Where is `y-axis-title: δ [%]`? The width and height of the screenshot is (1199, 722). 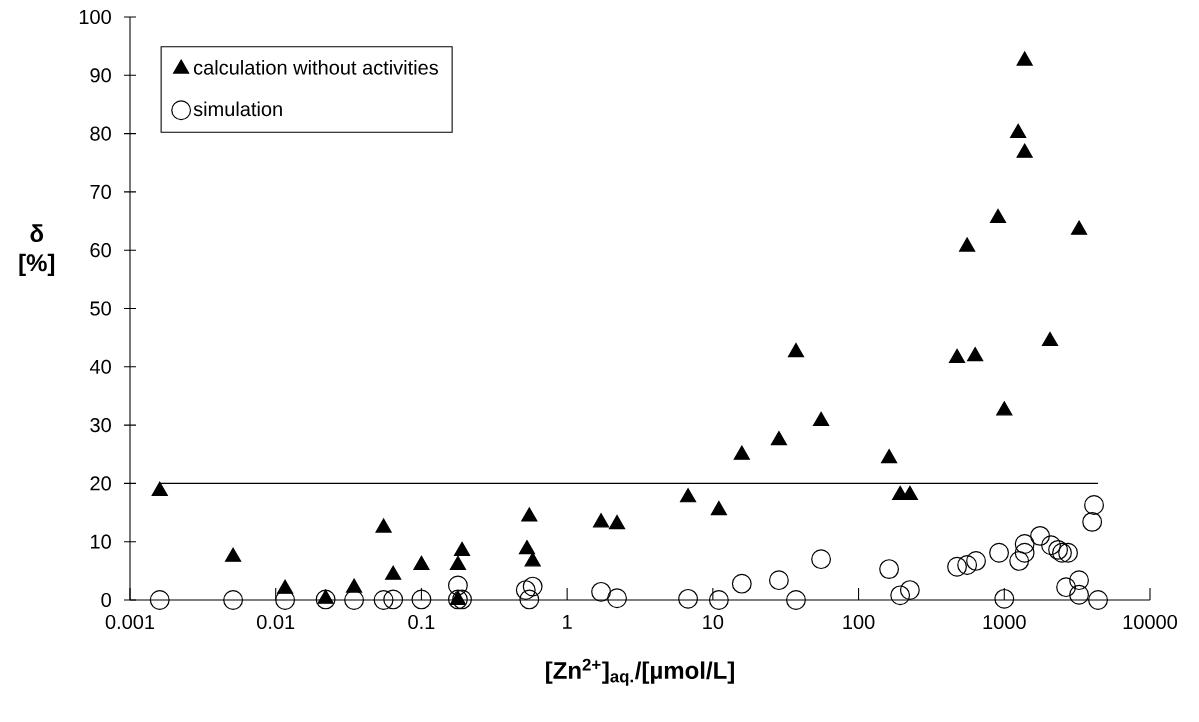 y-axis-title: δ [%] is located at coordinates (37, 250).